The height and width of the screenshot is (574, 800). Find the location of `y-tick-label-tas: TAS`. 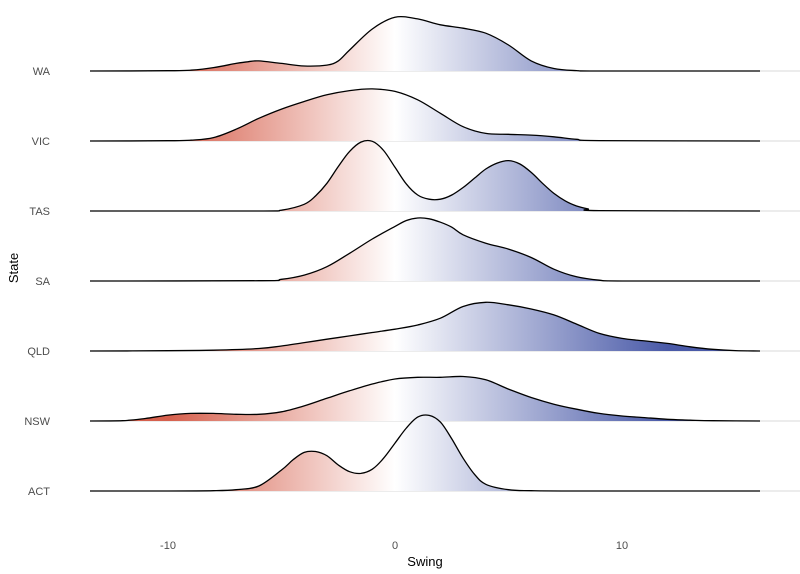

y-tick-label-tas: TAS is located at coordinates (39, 212).